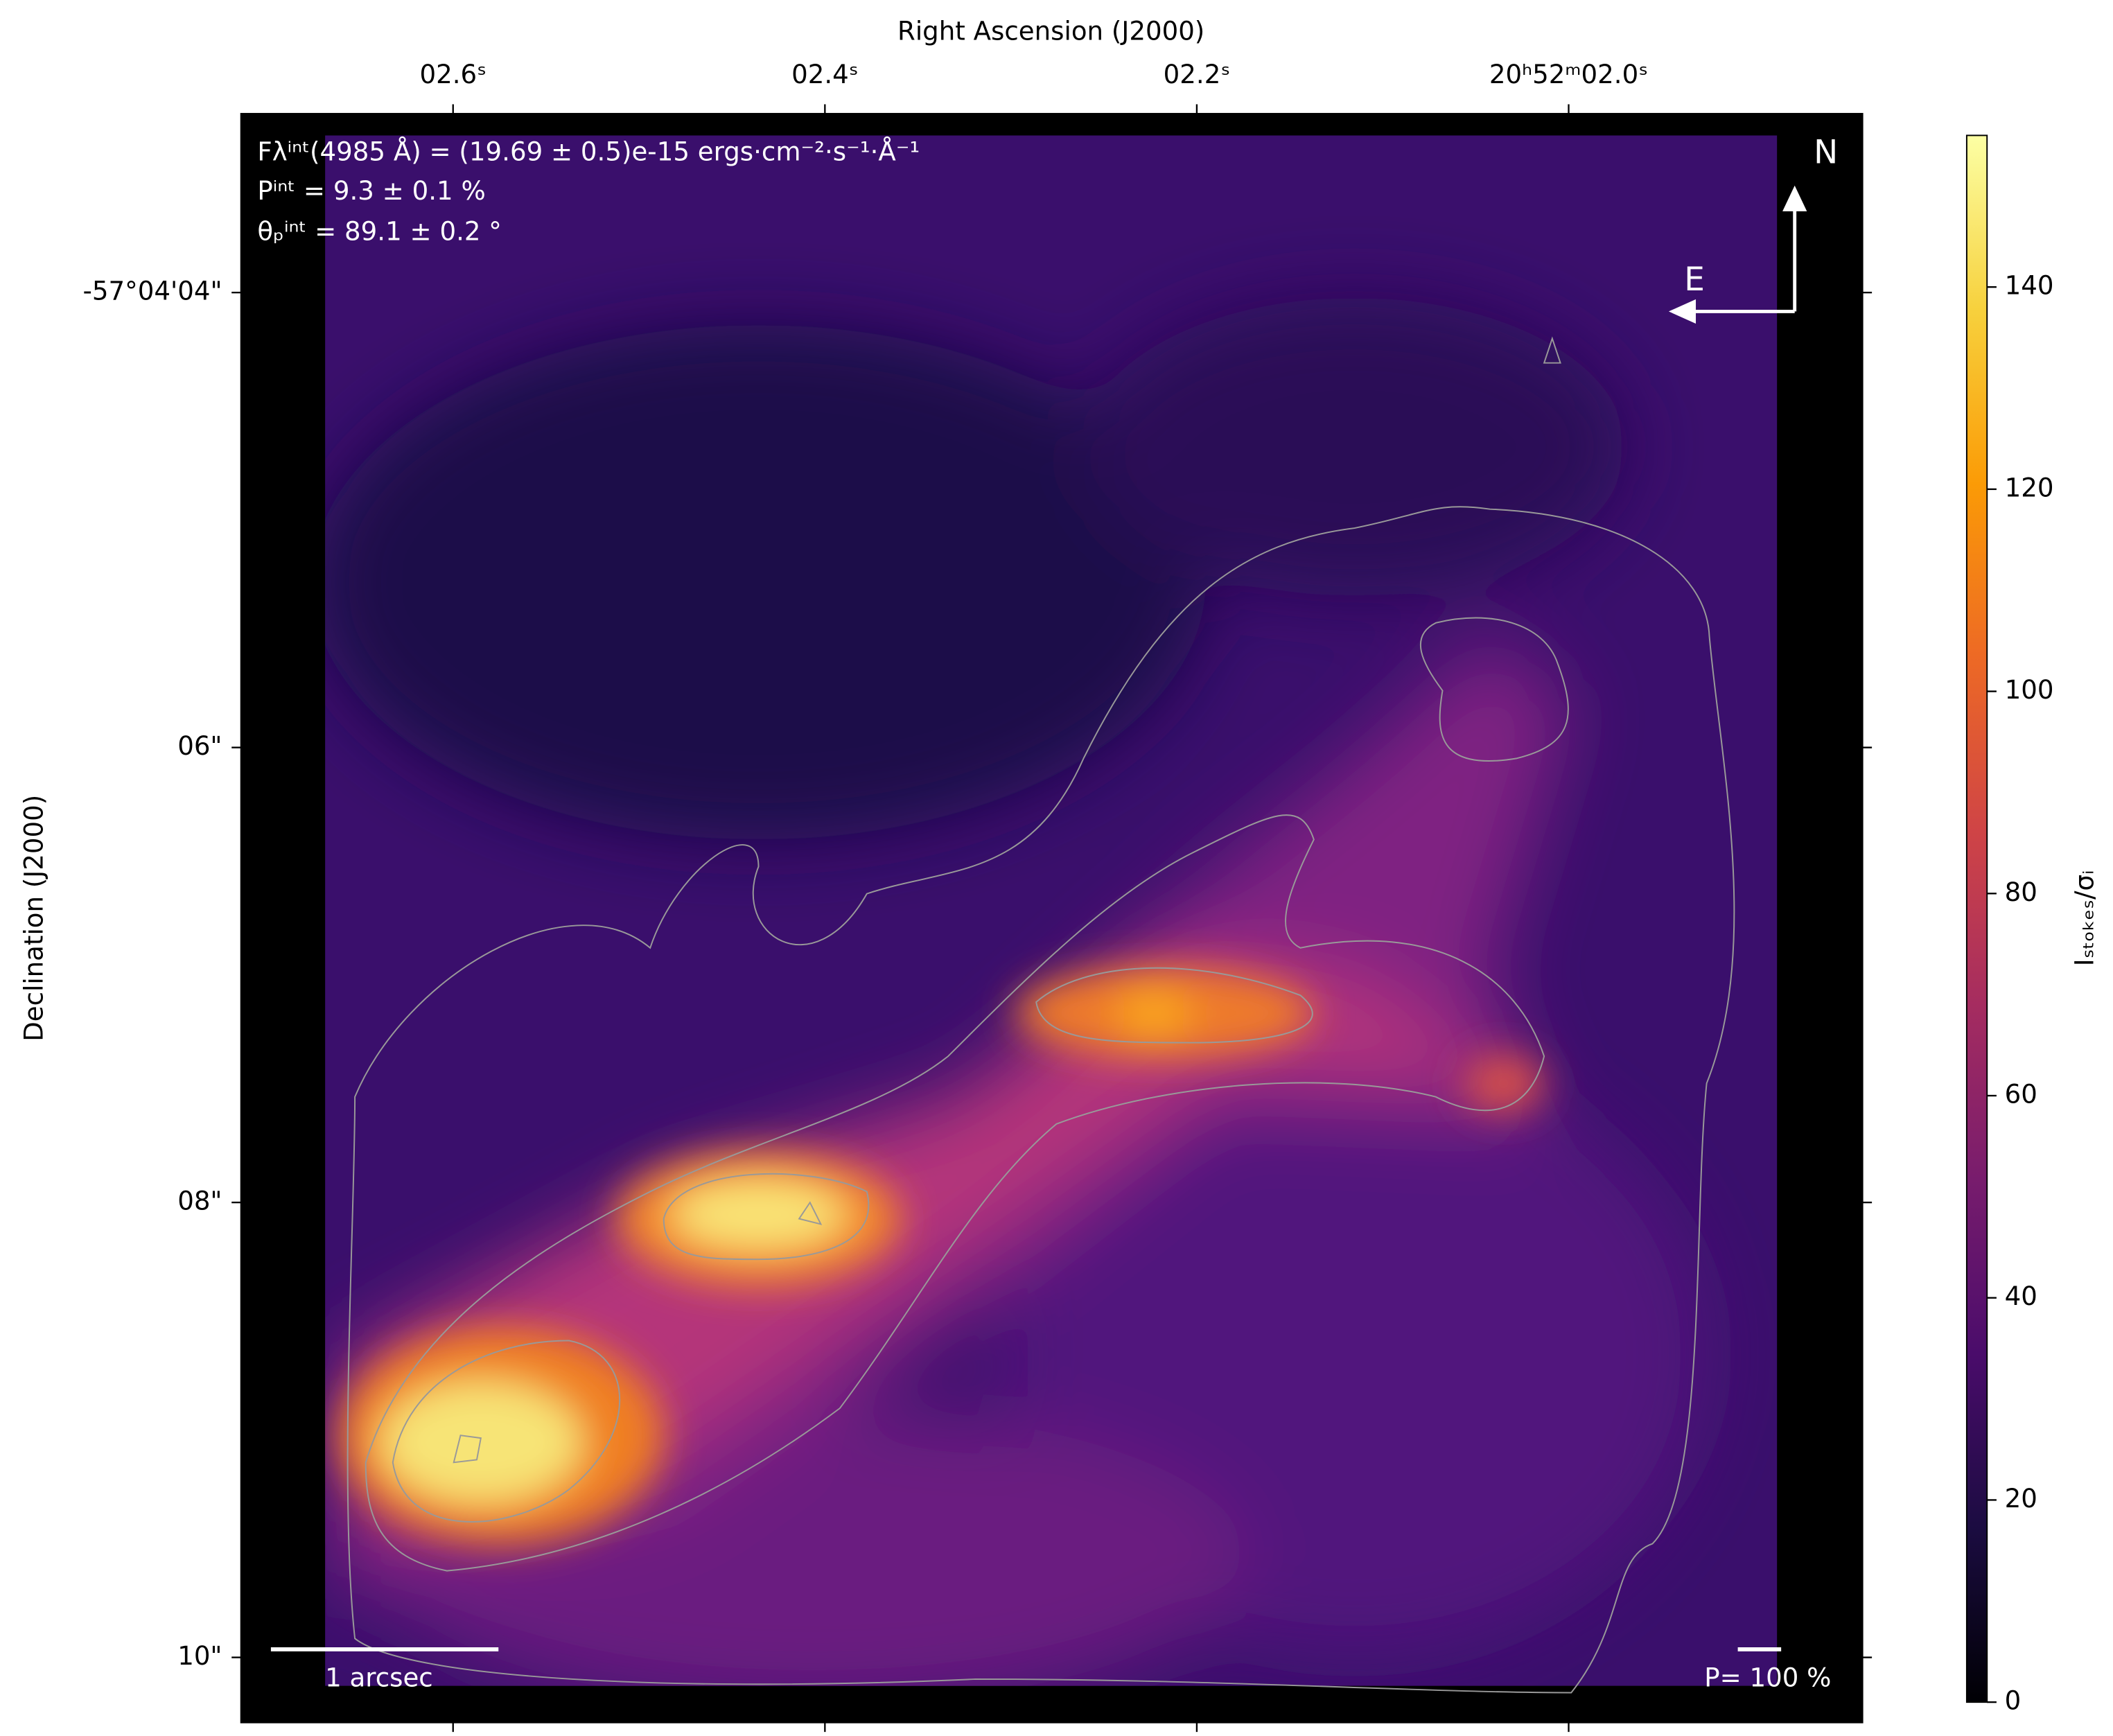  Describe the element at coordinates (2021, 892) in the screenshot. I see `colorbar-tick-label: 80` at that location.